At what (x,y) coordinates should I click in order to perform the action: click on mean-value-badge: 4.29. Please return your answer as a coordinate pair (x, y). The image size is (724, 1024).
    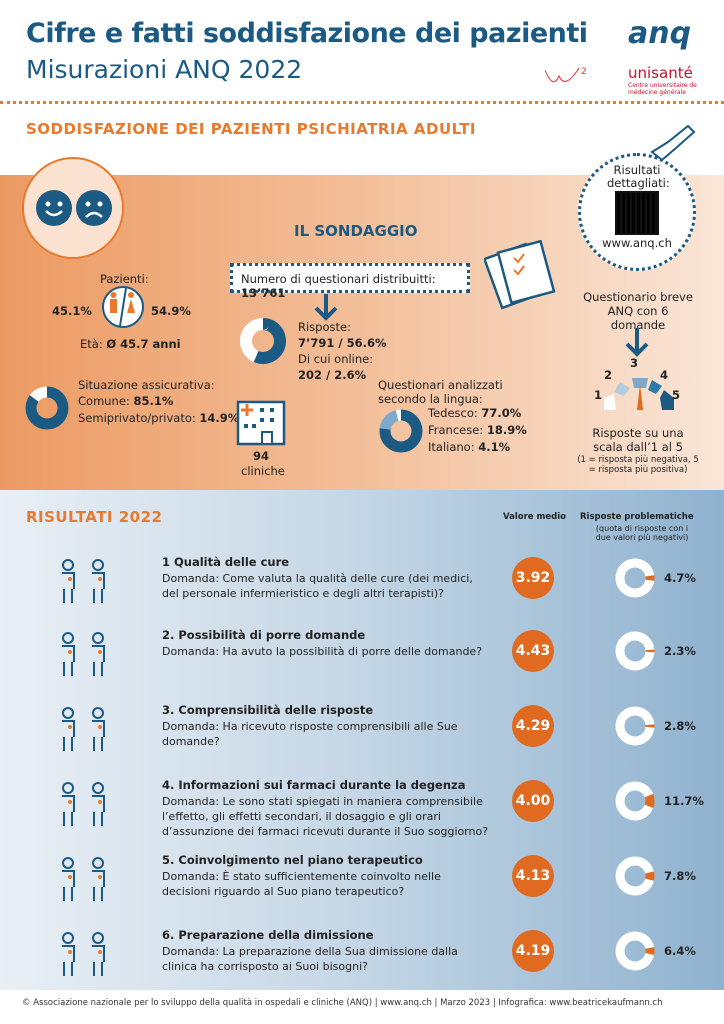
    Looking at the image, I should click on (533, 726).